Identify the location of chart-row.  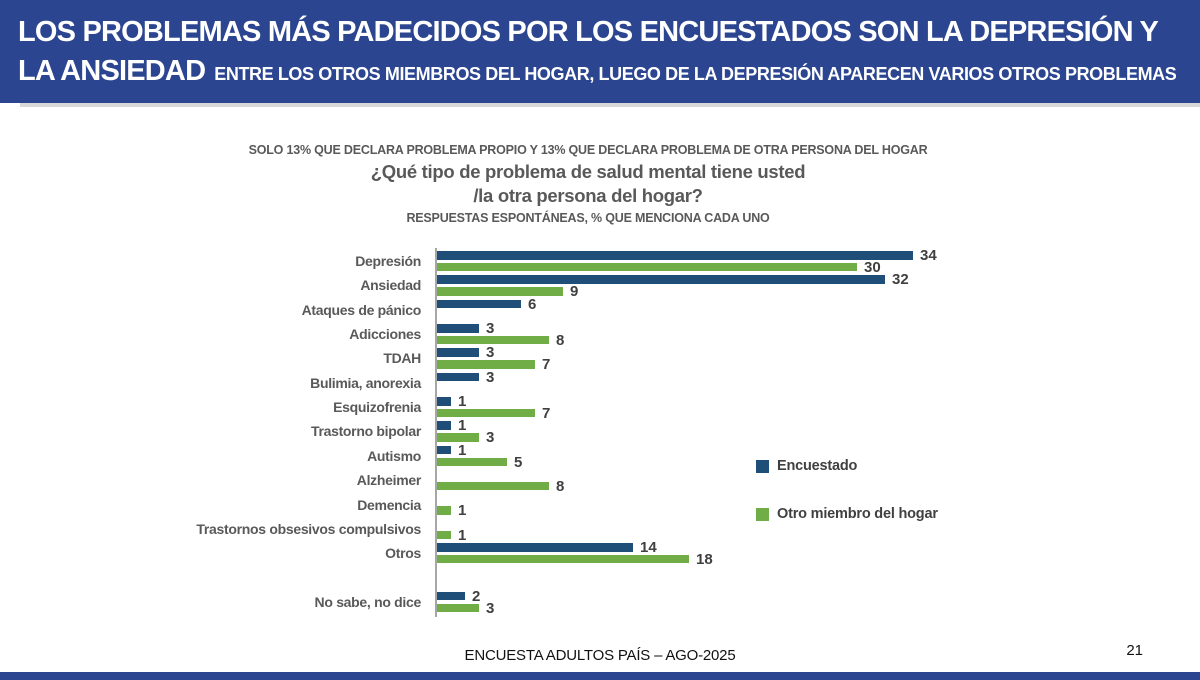
(600, 578).